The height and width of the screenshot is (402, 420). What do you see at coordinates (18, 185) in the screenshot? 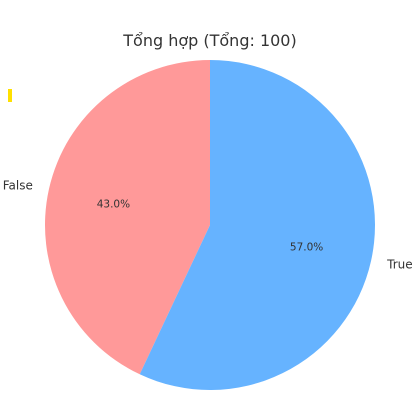
I see `category-label-false: False` at bounding box center [18, 185].